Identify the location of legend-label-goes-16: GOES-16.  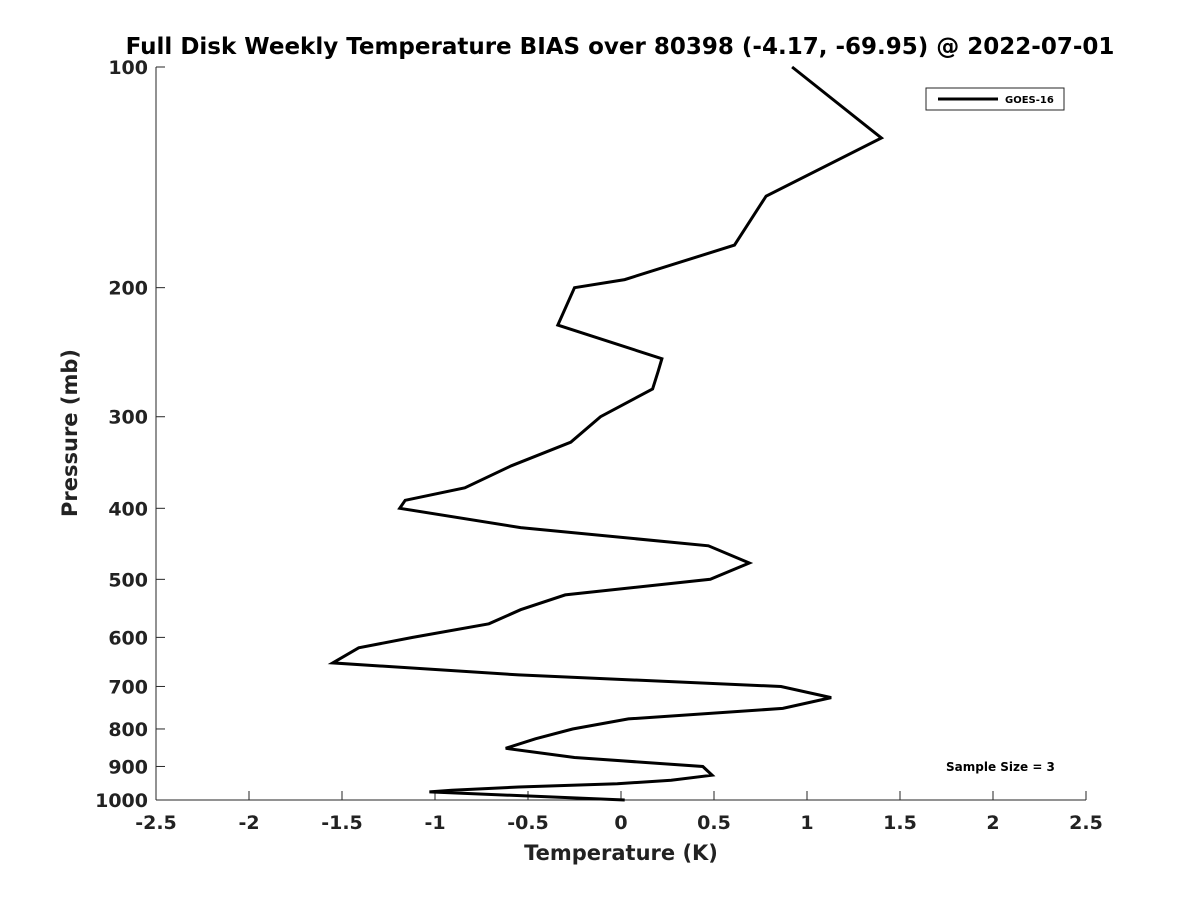
(1029, 100).